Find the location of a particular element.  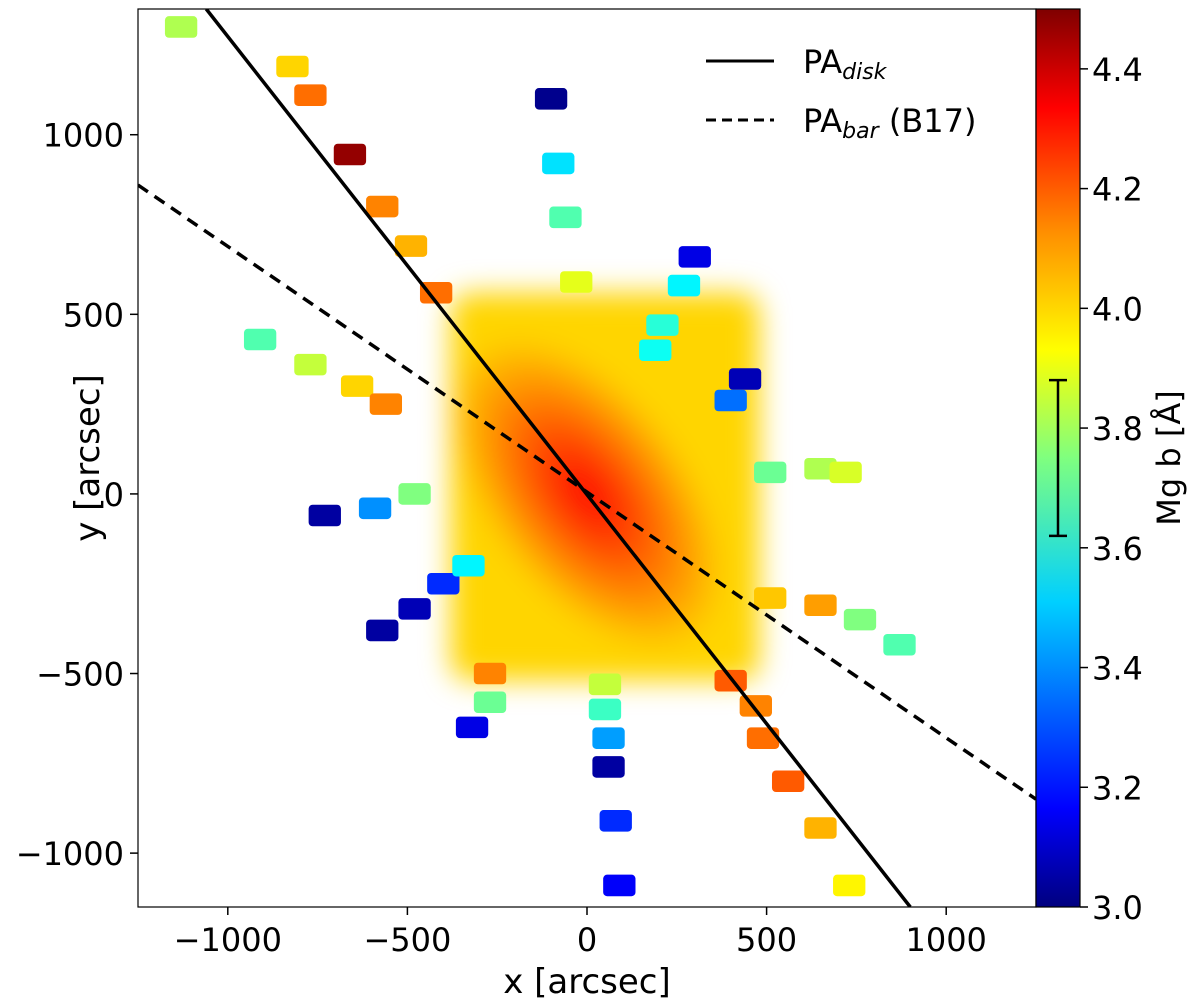

legend-bar-sub: bar is located at coordinates (861, 131).